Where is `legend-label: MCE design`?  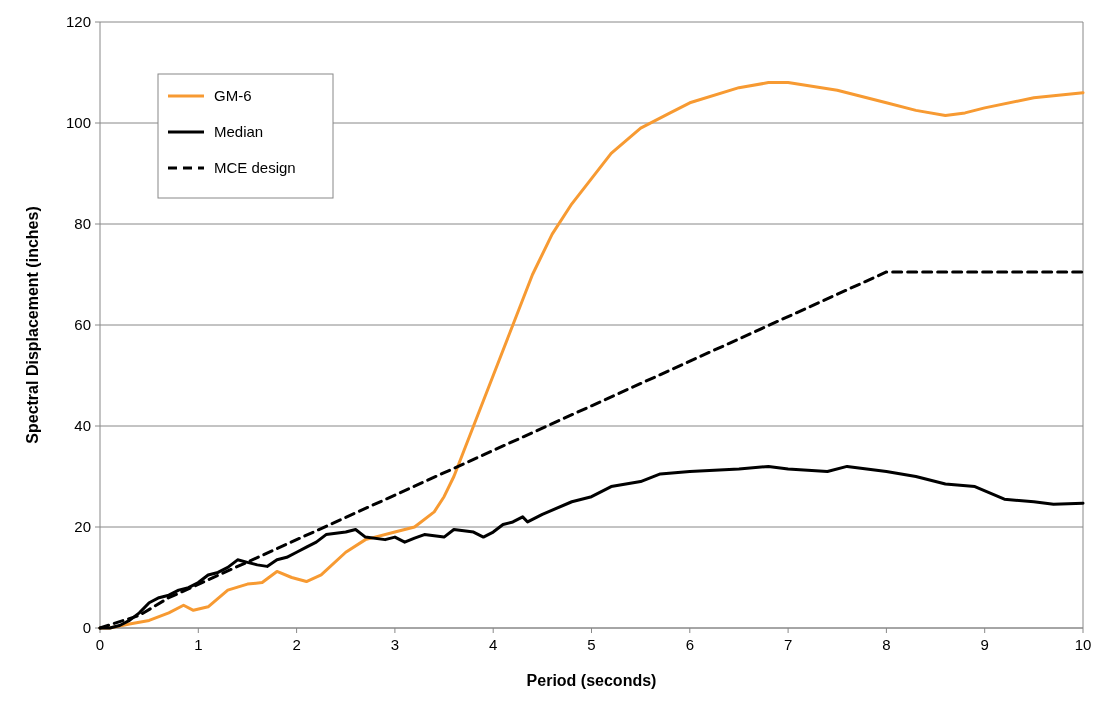 legend-label: MCE design is located at coordinates (255, 168).